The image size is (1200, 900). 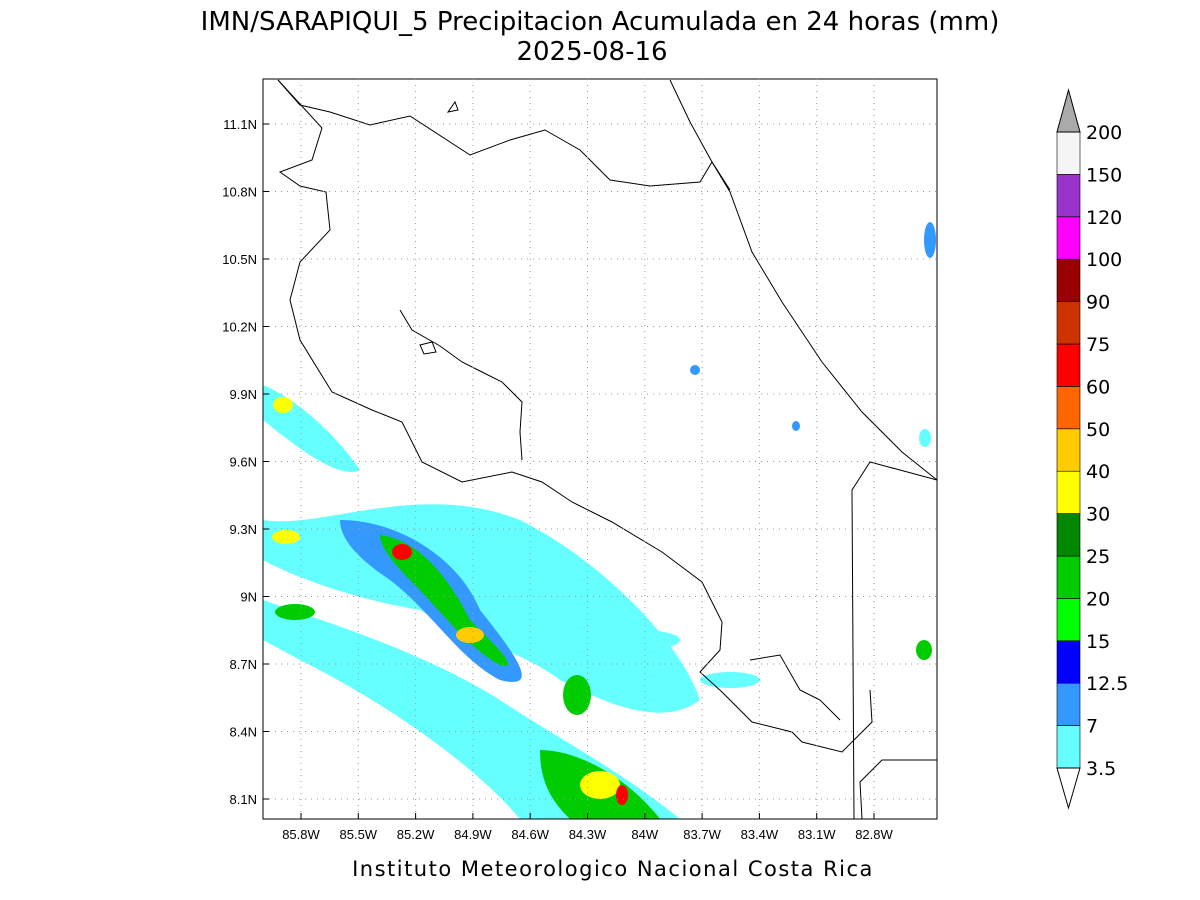 I want to click on x-tick-label: 83.7W, so click(x=702, y=834).